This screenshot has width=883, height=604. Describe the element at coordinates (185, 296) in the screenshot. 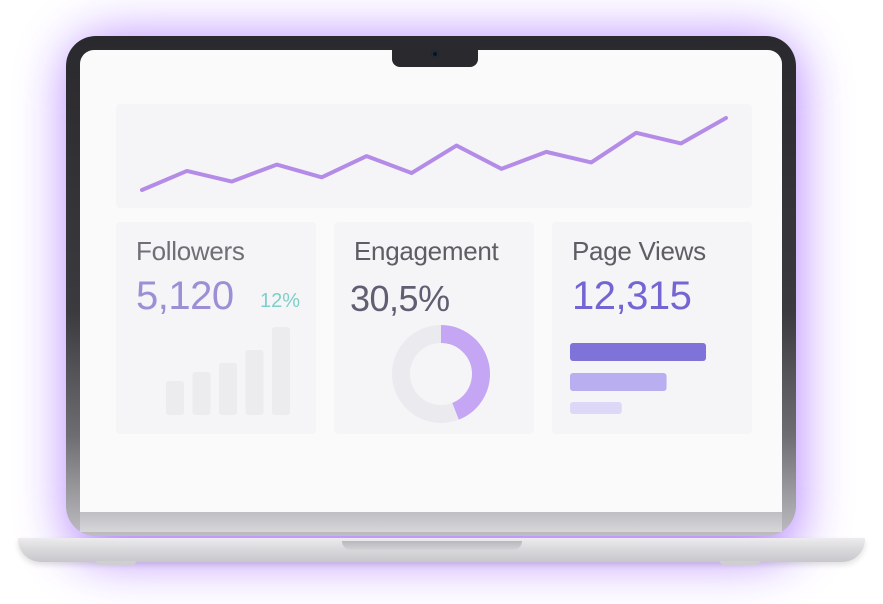

I see `followers-value: 5,120` at that location.